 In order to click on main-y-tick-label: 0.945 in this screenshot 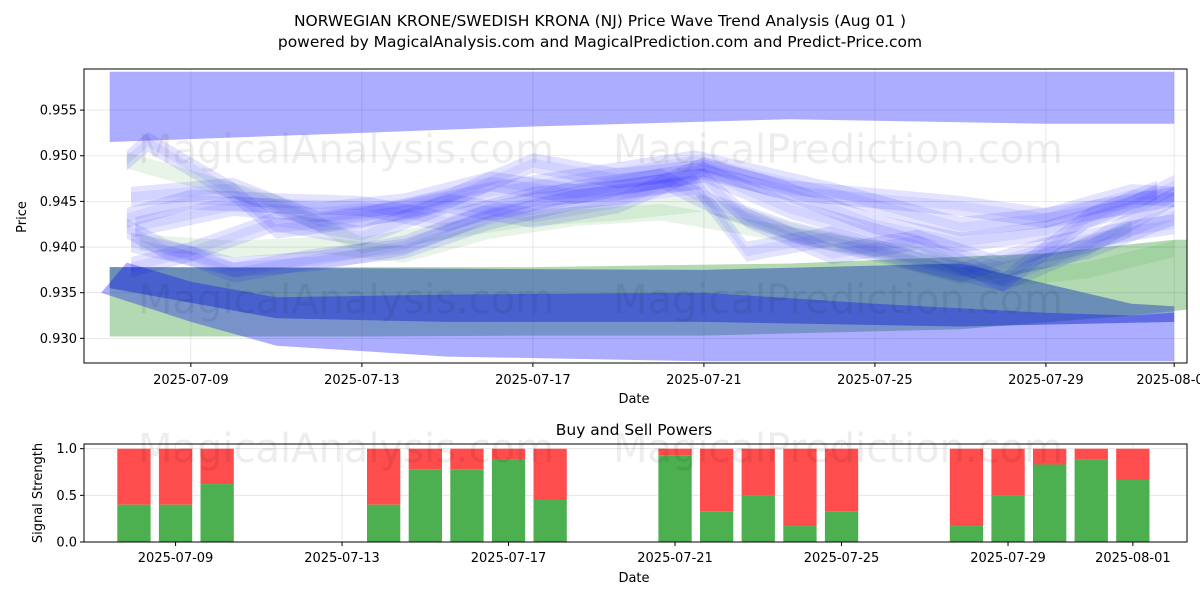, I will do `click(58, 202)`.